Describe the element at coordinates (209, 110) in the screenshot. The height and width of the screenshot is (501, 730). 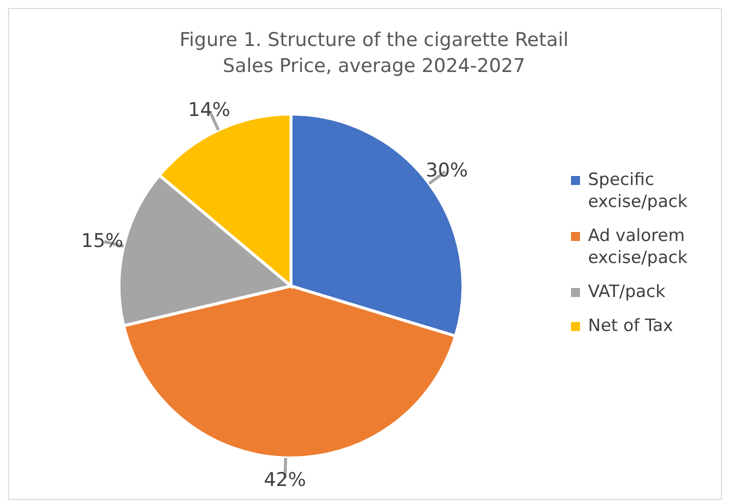
I see `data-label: 14%` at that location.